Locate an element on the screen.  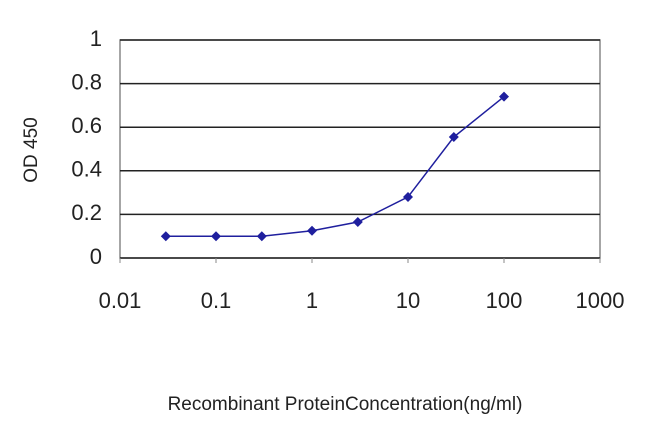
x-axis-label: Recombinant ProteinConcentration(ng/ml) is located at coordinates (345, 404).